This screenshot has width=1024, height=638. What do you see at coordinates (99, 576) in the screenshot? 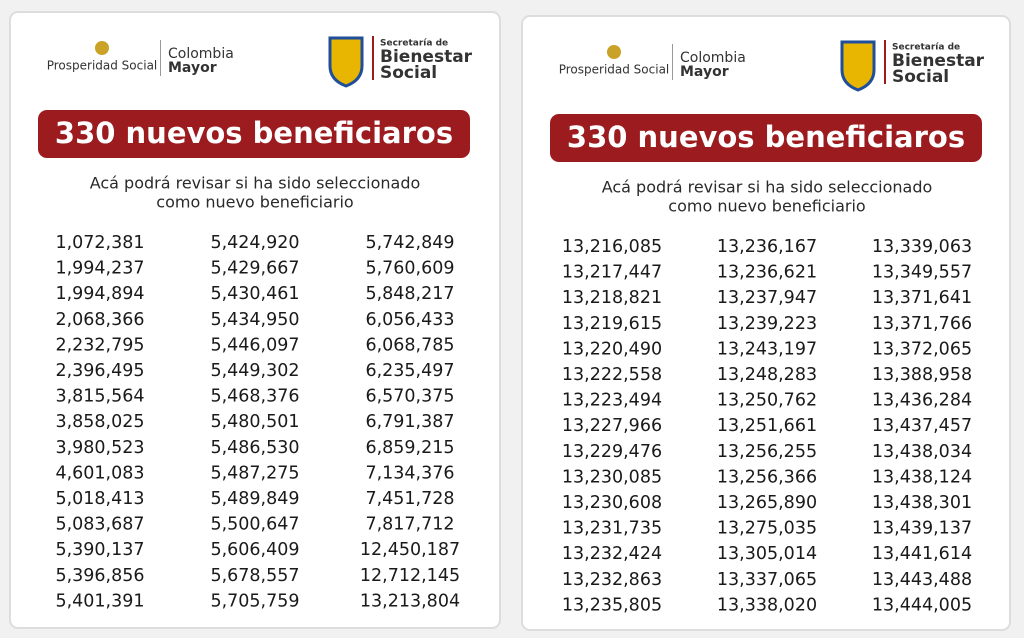
I see `beneficiary-id: 5,396,856` at bounding box center [99, 576].